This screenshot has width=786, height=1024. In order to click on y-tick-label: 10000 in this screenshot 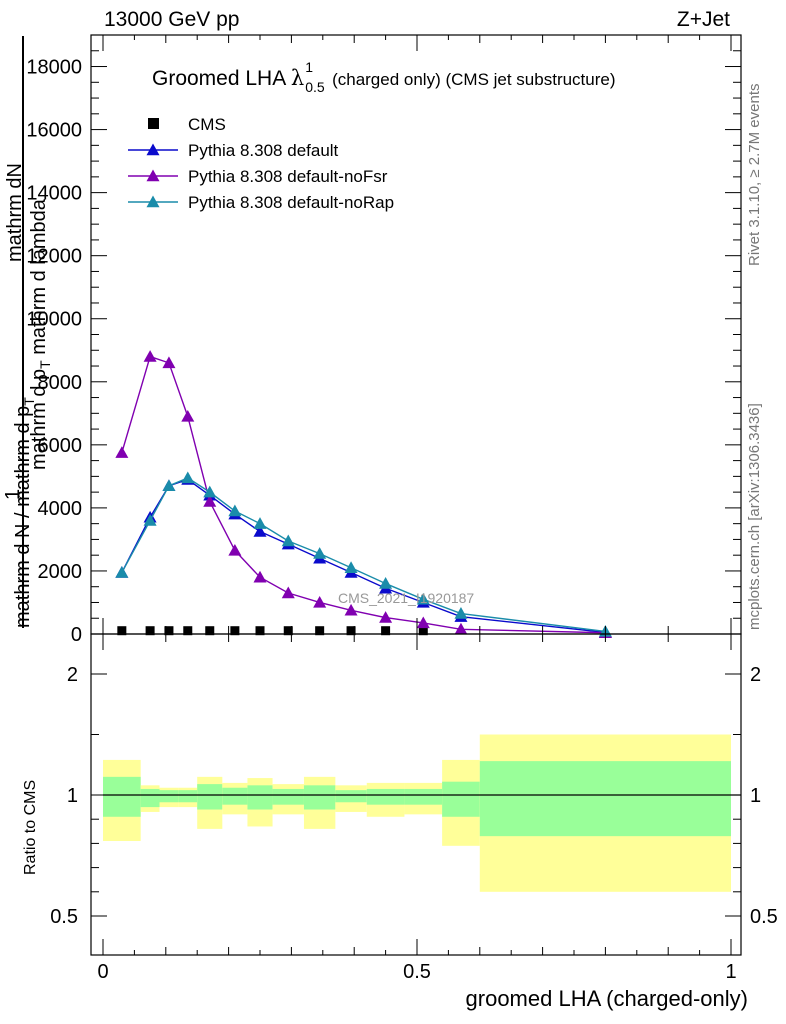, I will do `click(54, 320)`.